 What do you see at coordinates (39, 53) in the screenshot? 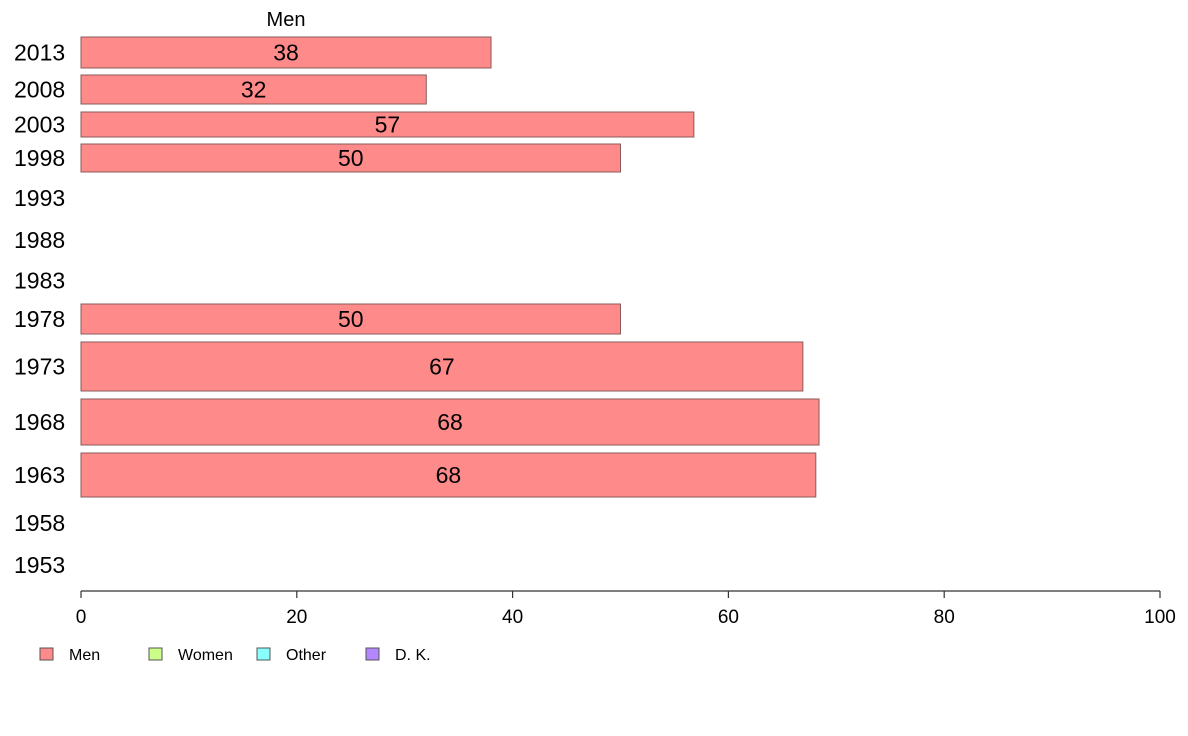
I see `year-label: 2013` at bounding box center [39, 53].